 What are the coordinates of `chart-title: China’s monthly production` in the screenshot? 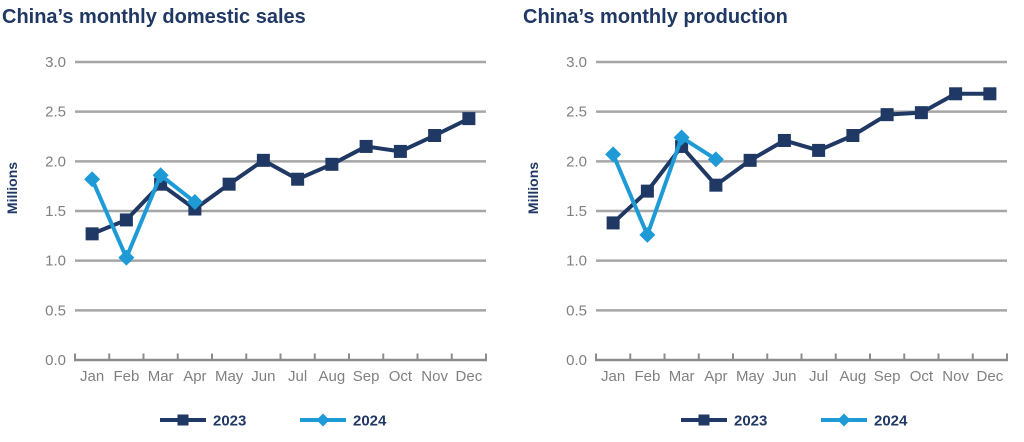 It's located at (655, 17).